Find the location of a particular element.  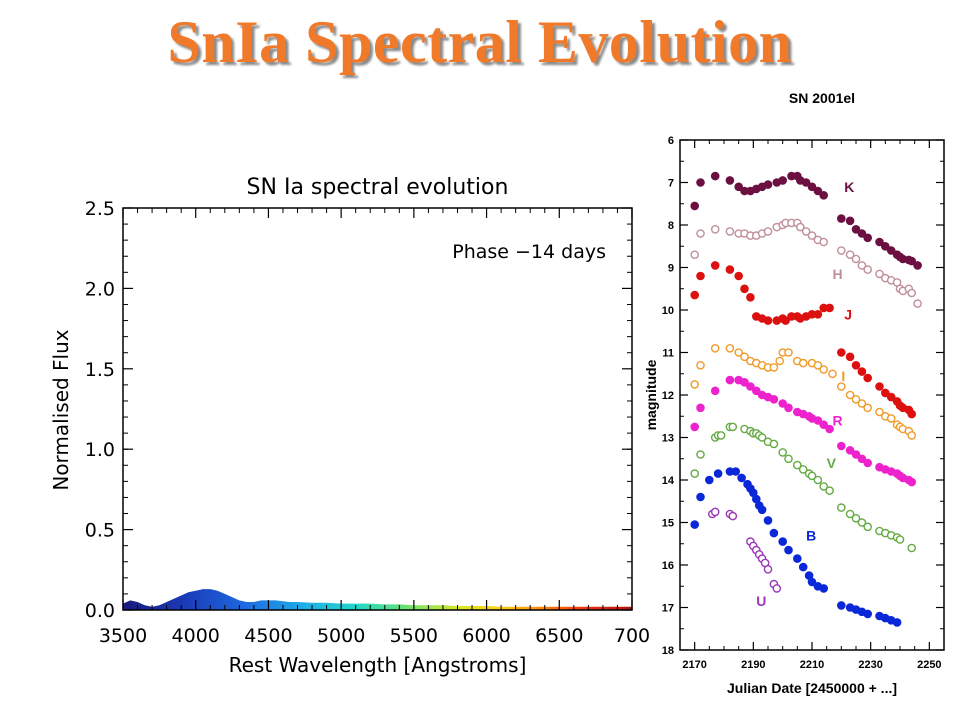

spectrum-y-tick-label: 2.5 is located at coordinates (100, 209).